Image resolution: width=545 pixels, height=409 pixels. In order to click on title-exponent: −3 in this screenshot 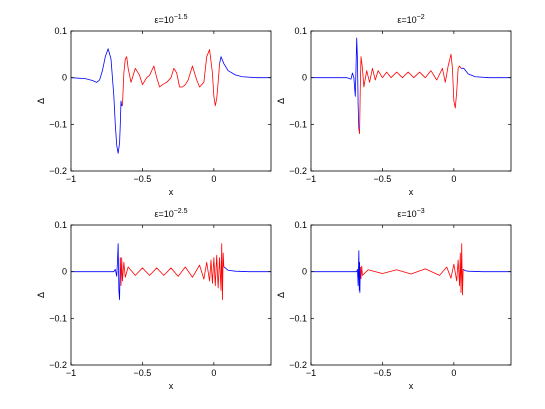, I will do `click(421, 211)`.